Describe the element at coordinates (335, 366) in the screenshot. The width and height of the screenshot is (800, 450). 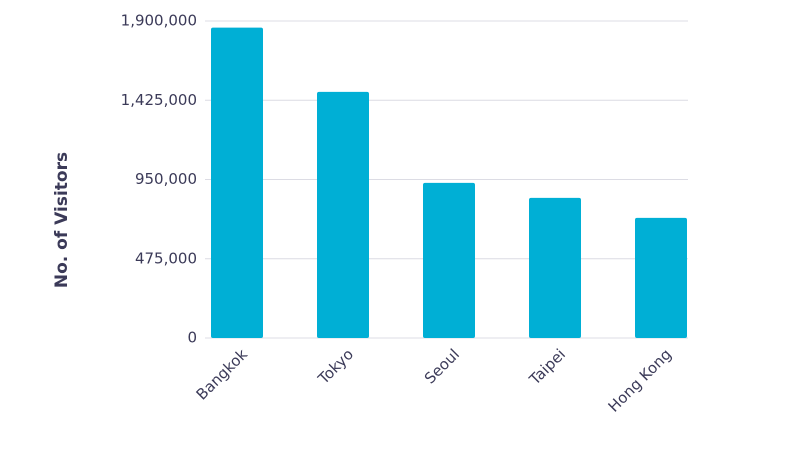
I see `x-tick-label: Tokyo` at that location.